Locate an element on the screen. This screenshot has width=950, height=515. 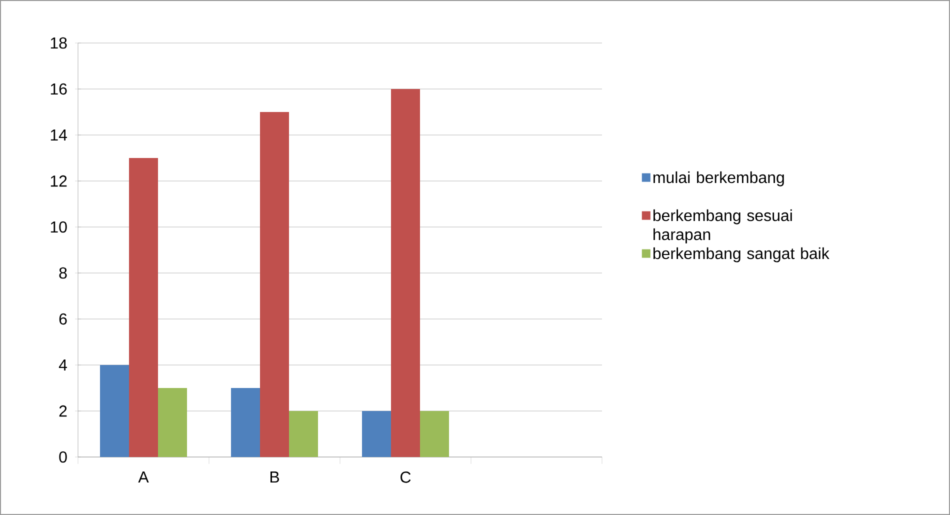
x-tick-label: A is located at coordinates (143, 477).